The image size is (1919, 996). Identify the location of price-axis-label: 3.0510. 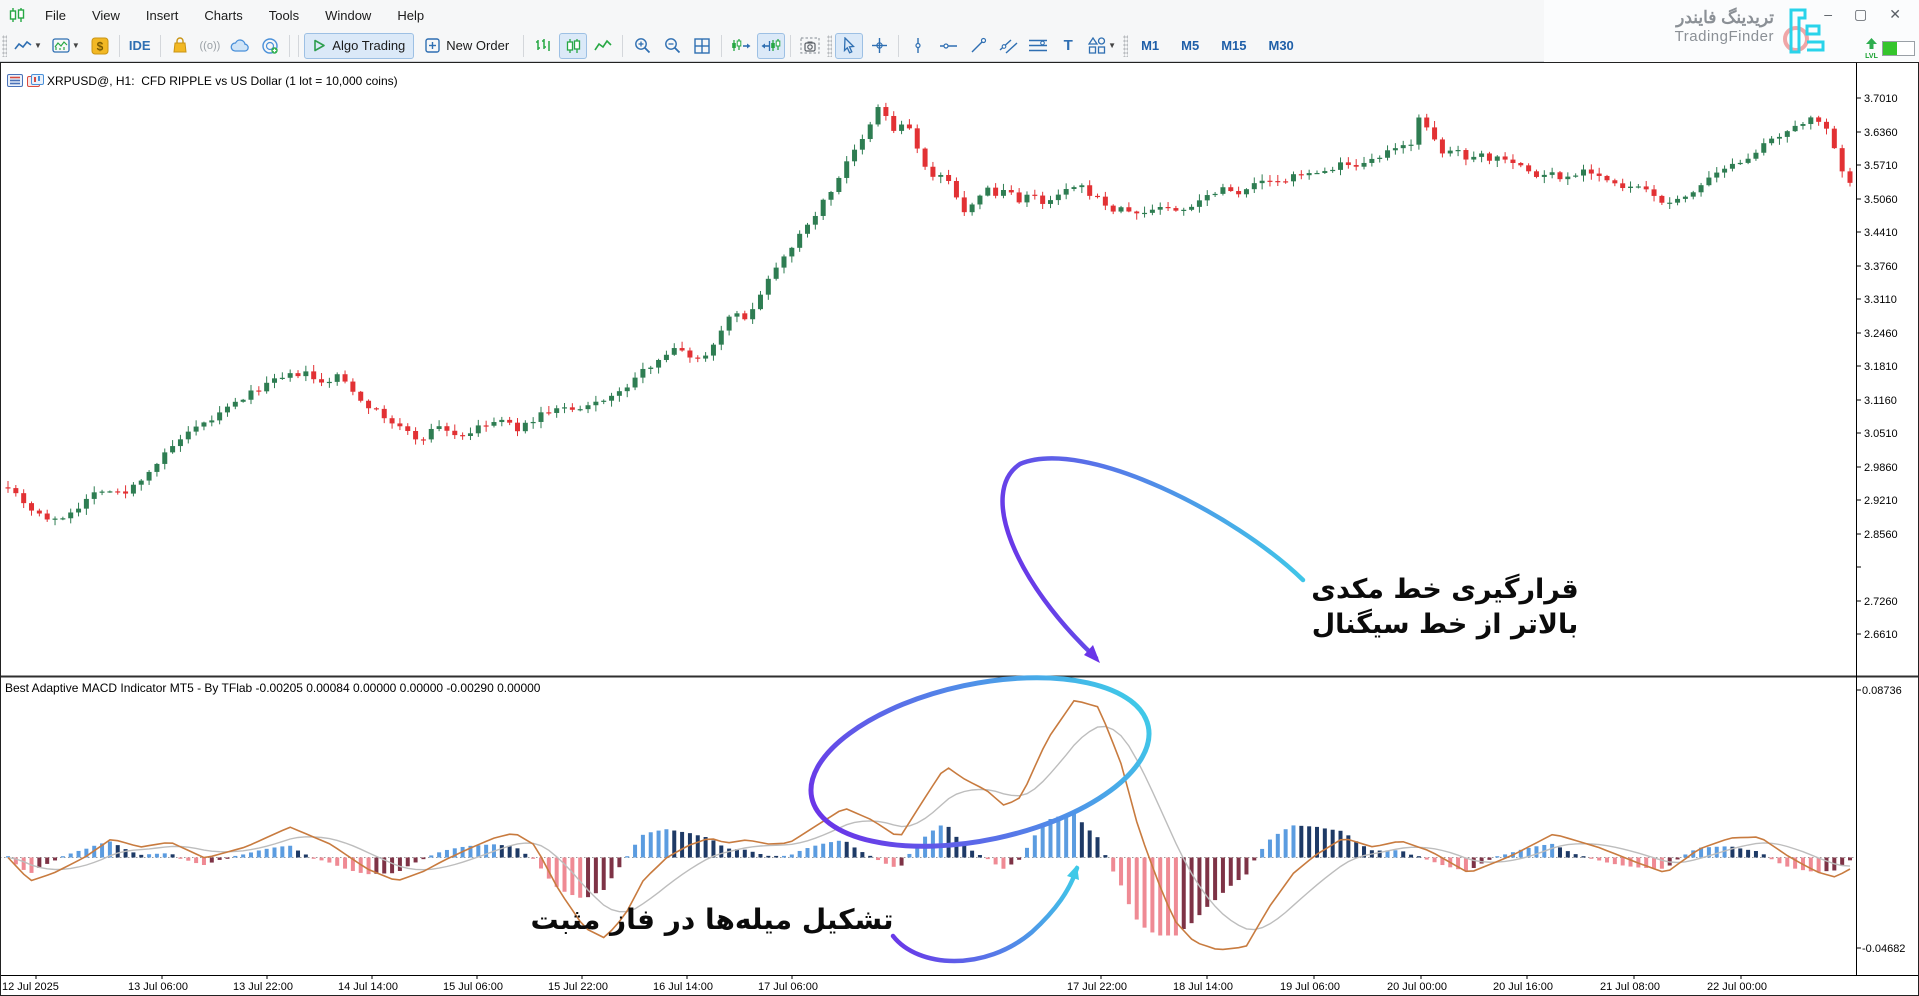
(1881, 434).